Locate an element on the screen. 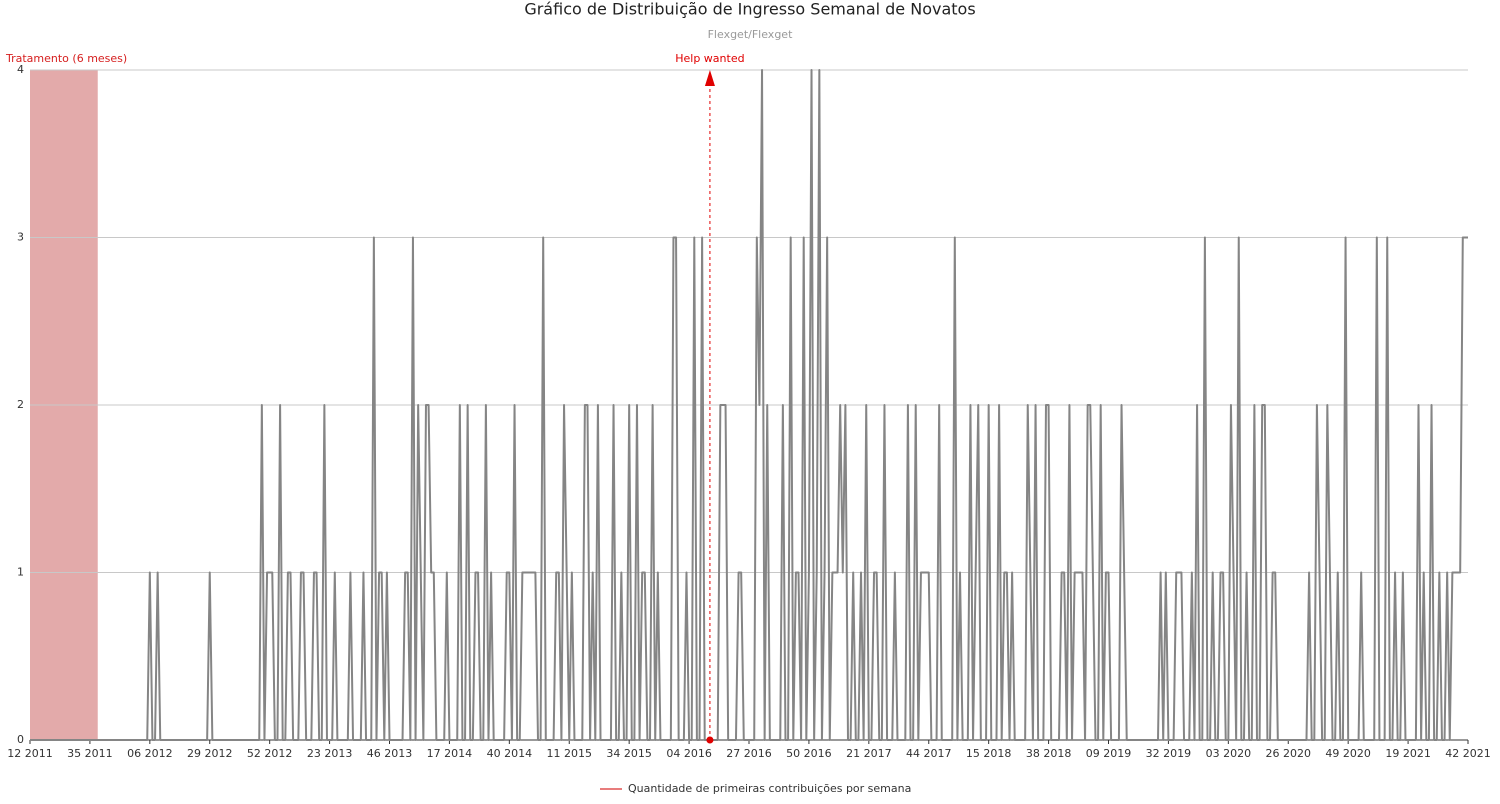  x-tick-label: 11 2015 is located at coordinates (570, 753).